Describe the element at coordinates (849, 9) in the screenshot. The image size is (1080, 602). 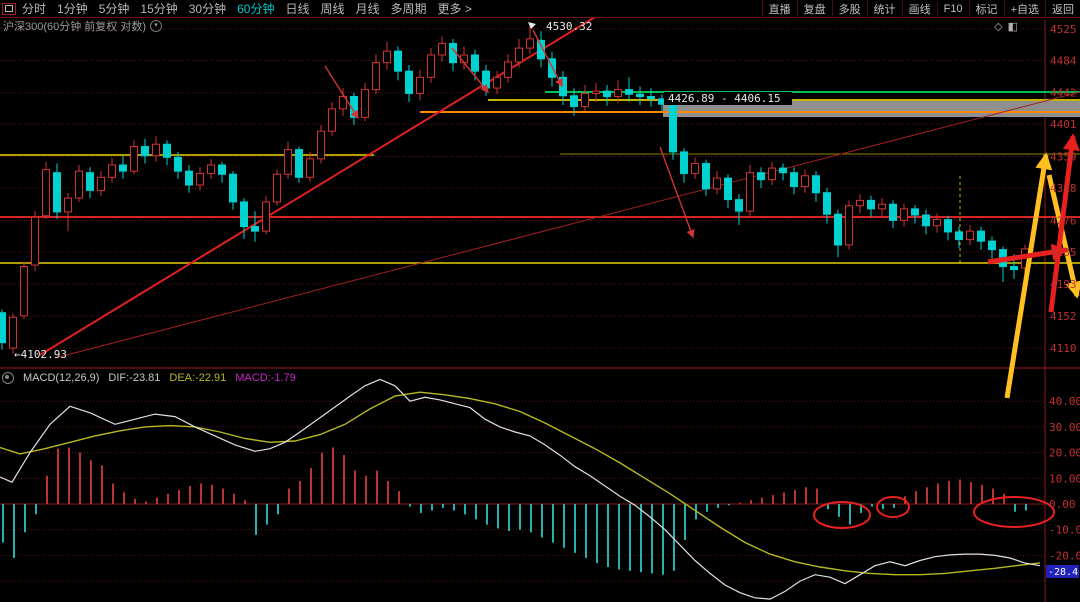
I see `toolbar-button-3: 多股` at that location.